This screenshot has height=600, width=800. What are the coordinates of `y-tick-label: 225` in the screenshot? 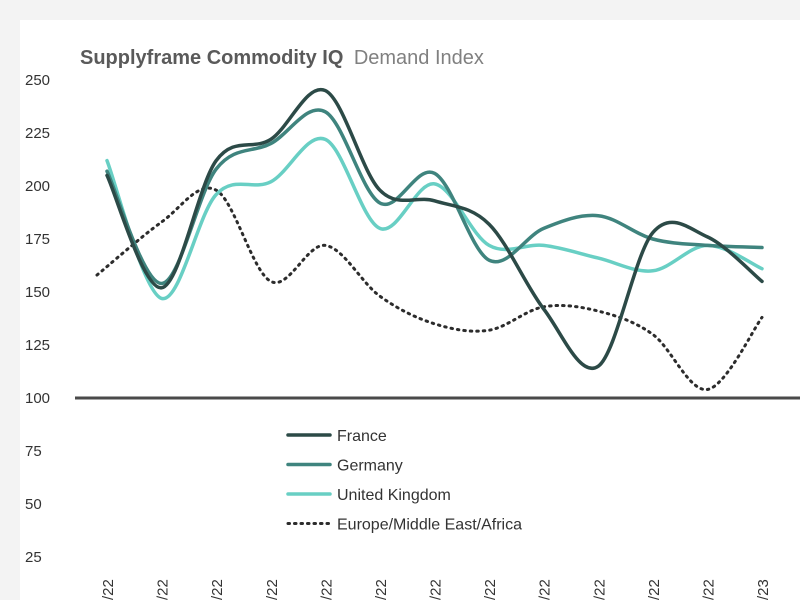 It's located at (37, 133).